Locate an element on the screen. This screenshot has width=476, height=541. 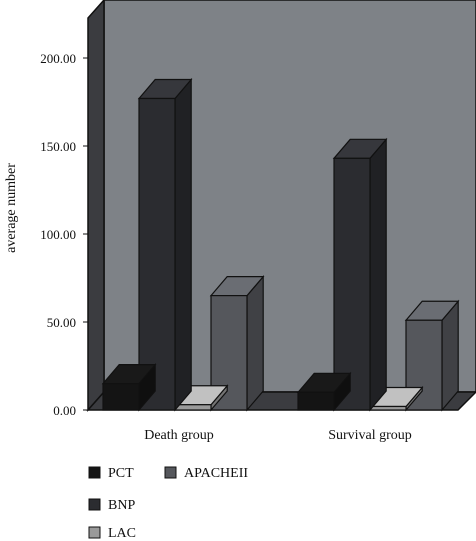
x-axis: Death group Survival group is located at coordinates (273, 426).